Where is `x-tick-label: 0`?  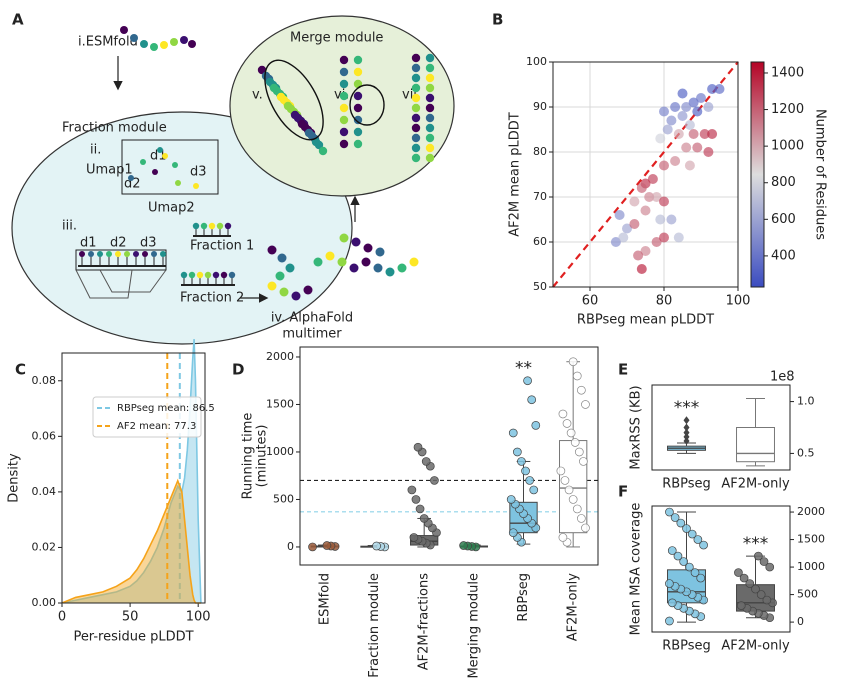
x-tick-label: 0 is located at coordinates (62, 617).